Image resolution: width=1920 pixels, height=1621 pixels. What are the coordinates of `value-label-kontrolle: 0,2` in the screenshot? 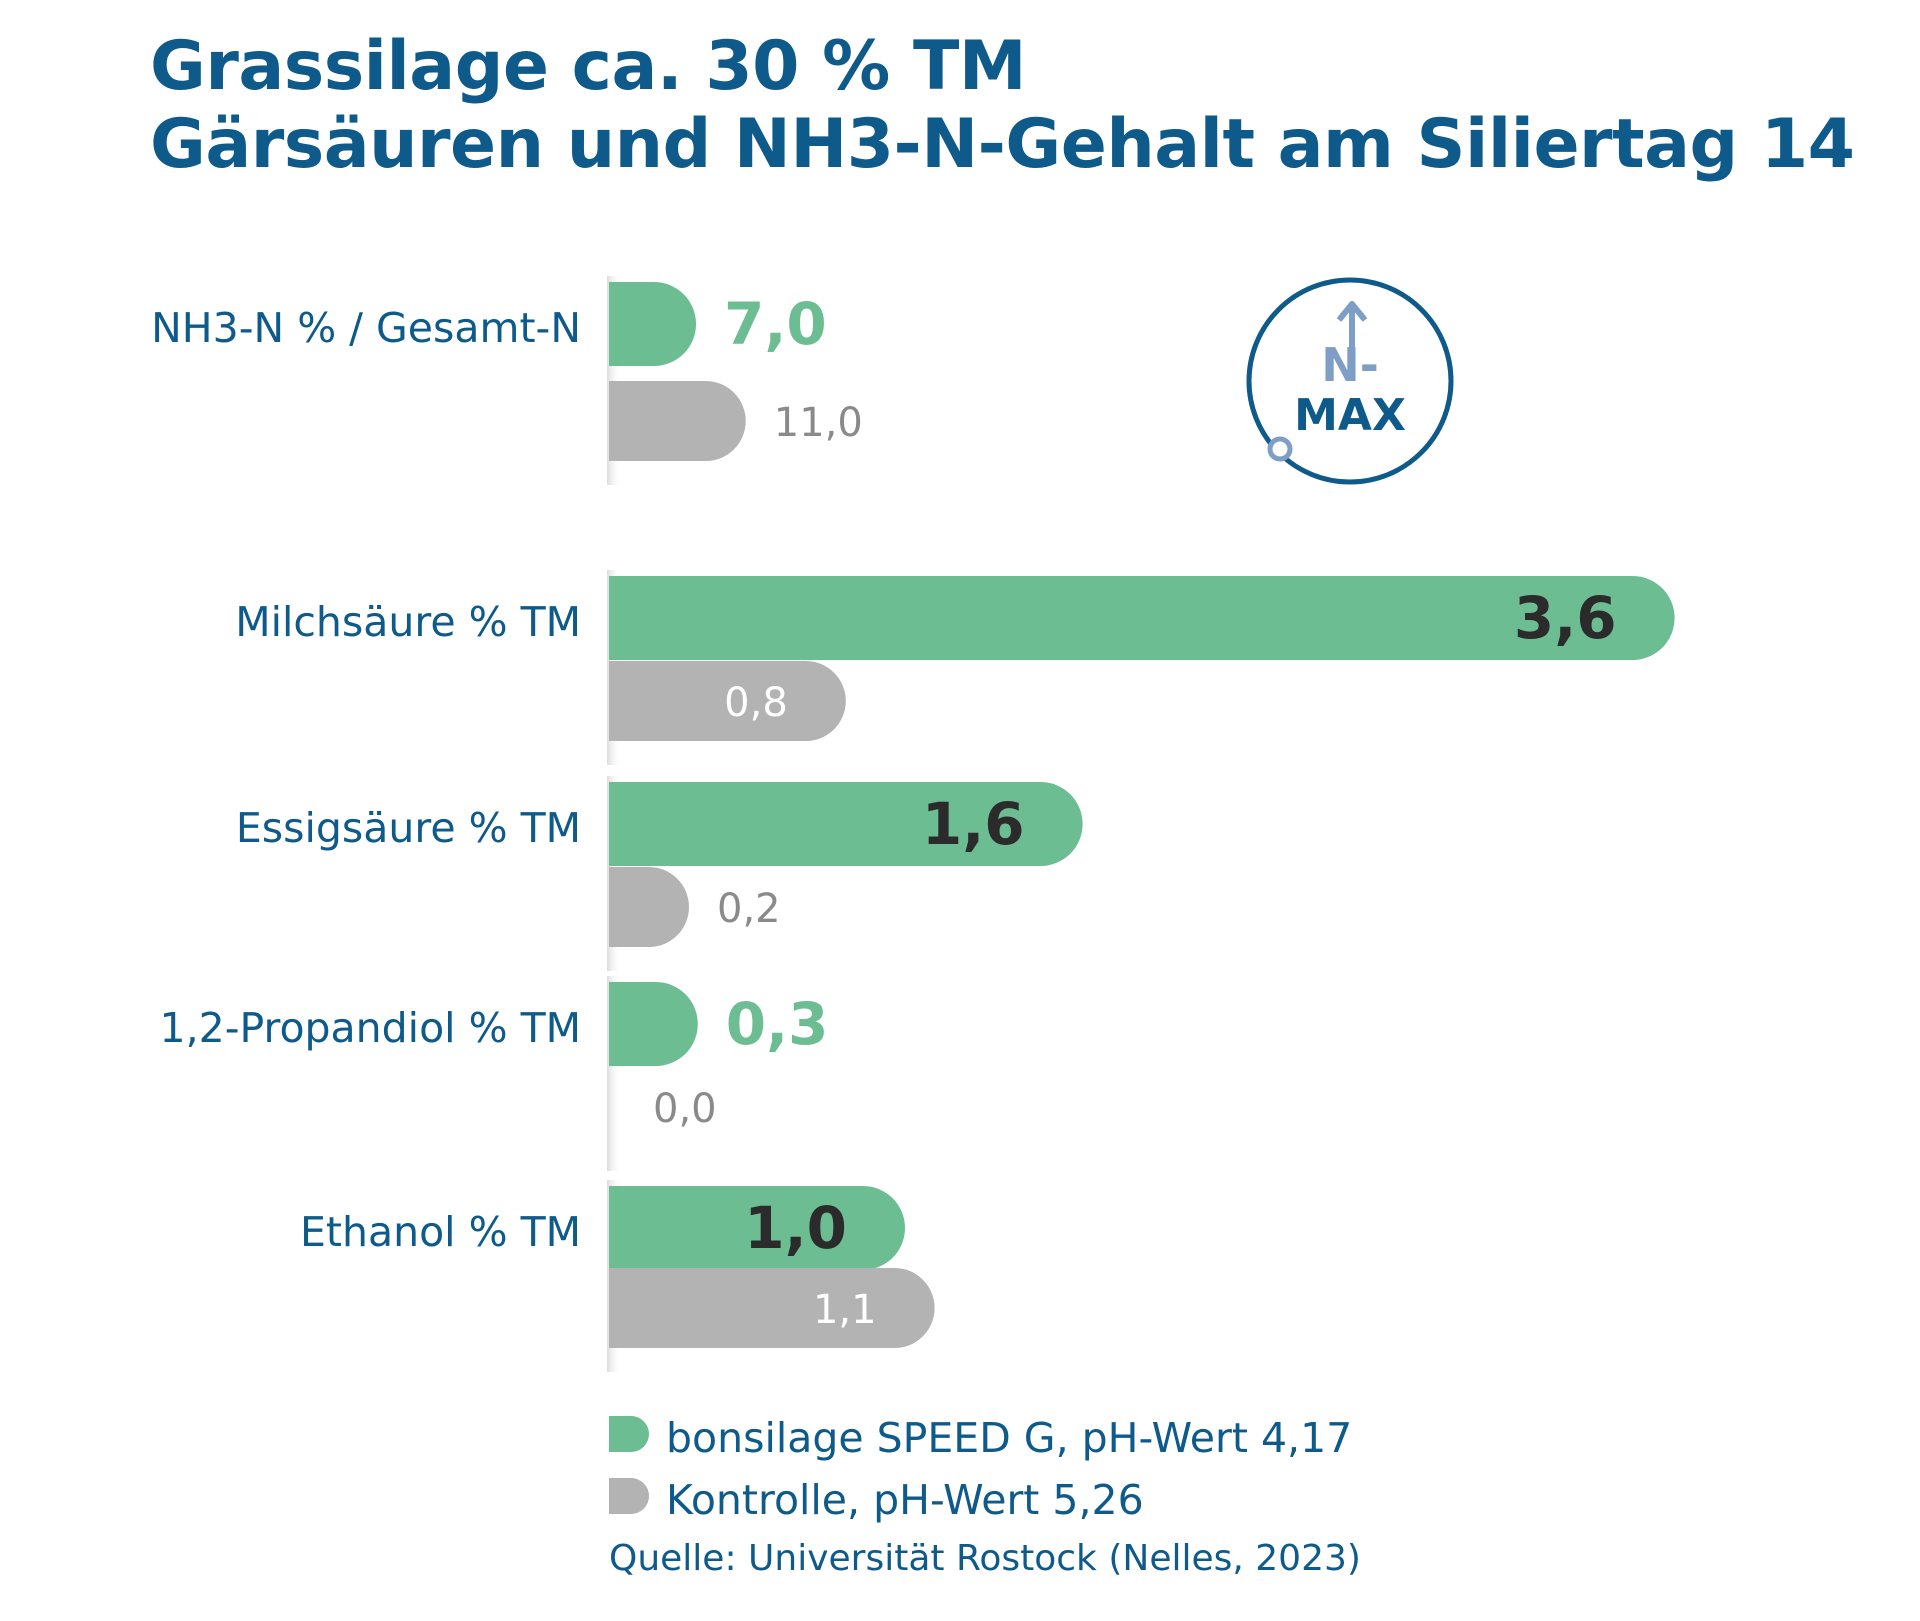 It's located at (749, 909).